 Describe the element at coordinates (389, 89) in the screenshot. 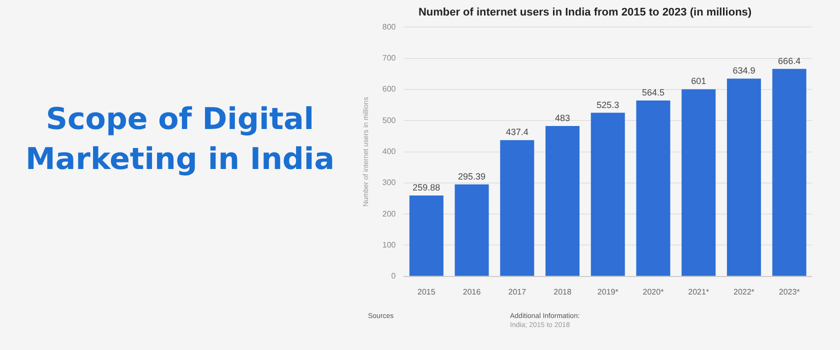

I see `y-tick-label: 600` at that location.